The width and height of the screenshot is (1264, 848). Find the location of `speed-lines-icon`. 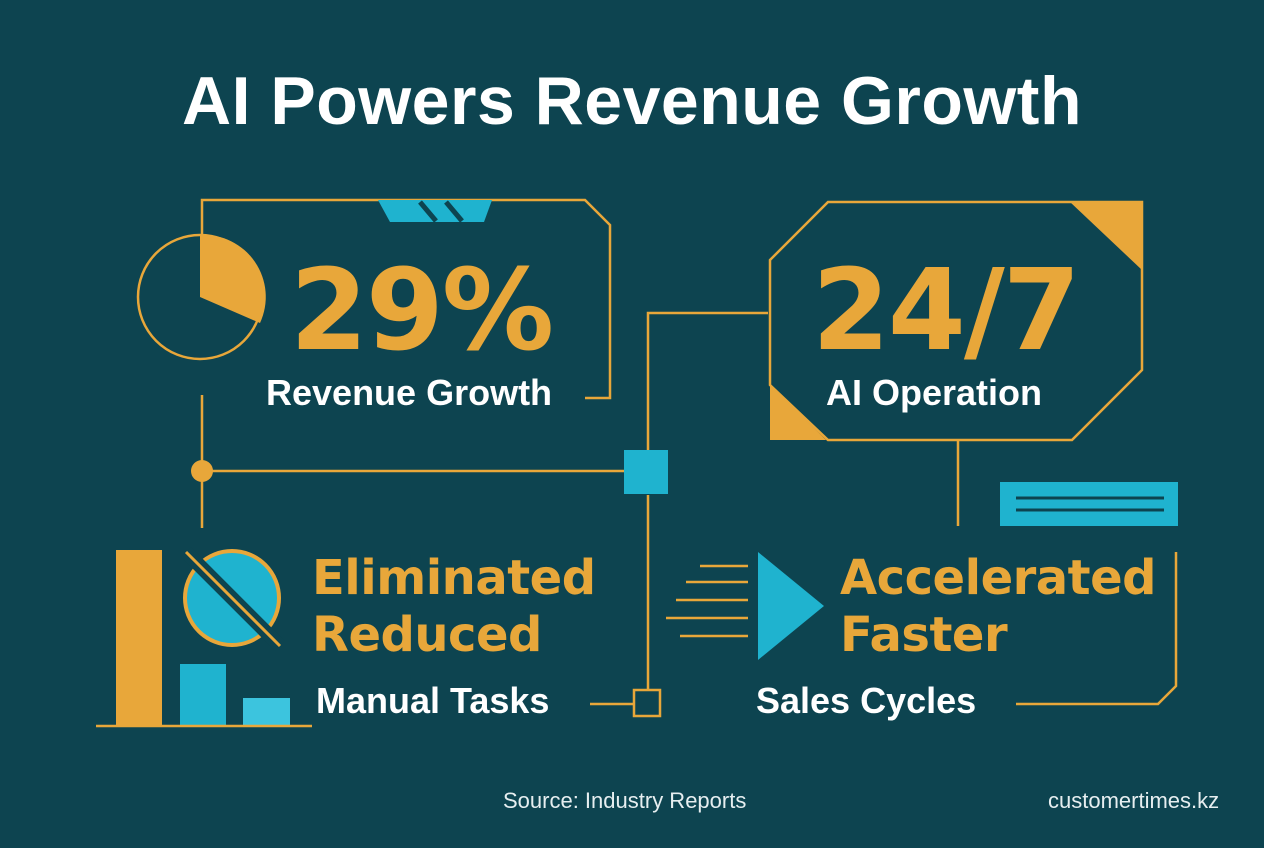

speed-lines-icon is located at coordinates (707, 601).